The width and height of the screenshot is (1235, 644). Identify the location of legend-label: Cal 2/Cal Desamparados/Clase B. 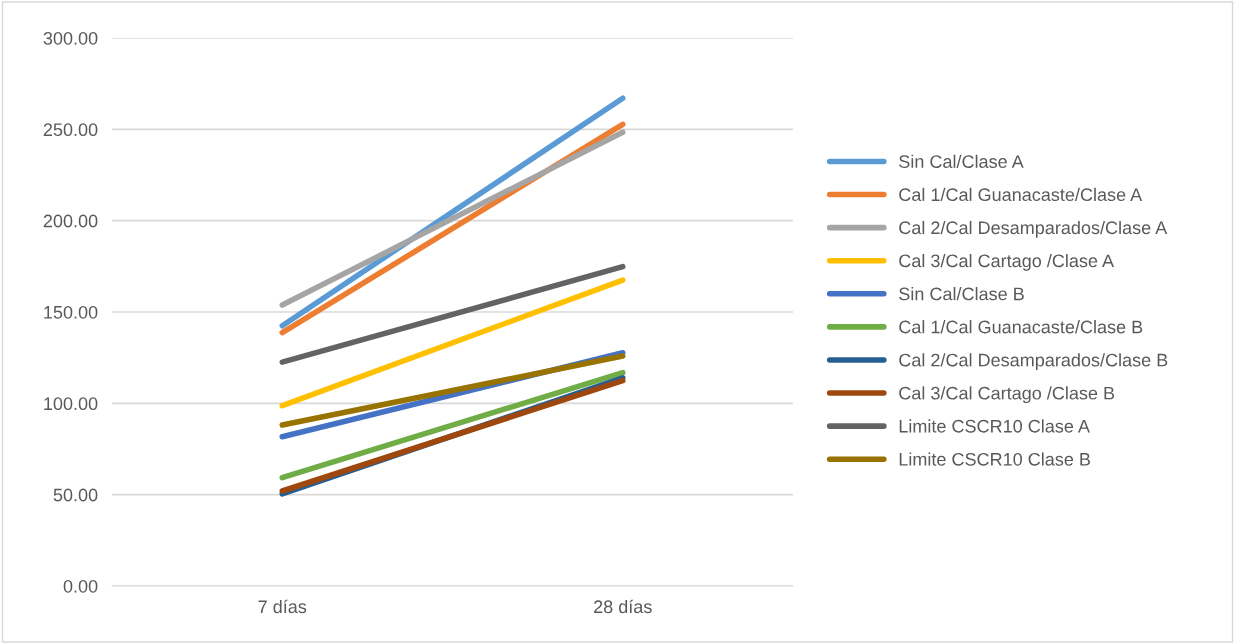
(1033, 362).